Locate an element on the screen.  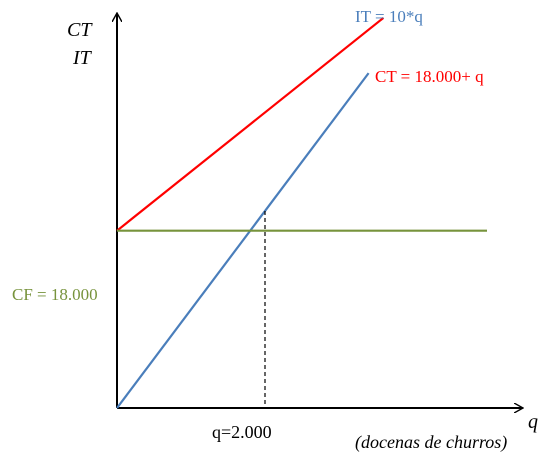
breakeven-x-label: q=2.000 is located at coordinates (242, 432).